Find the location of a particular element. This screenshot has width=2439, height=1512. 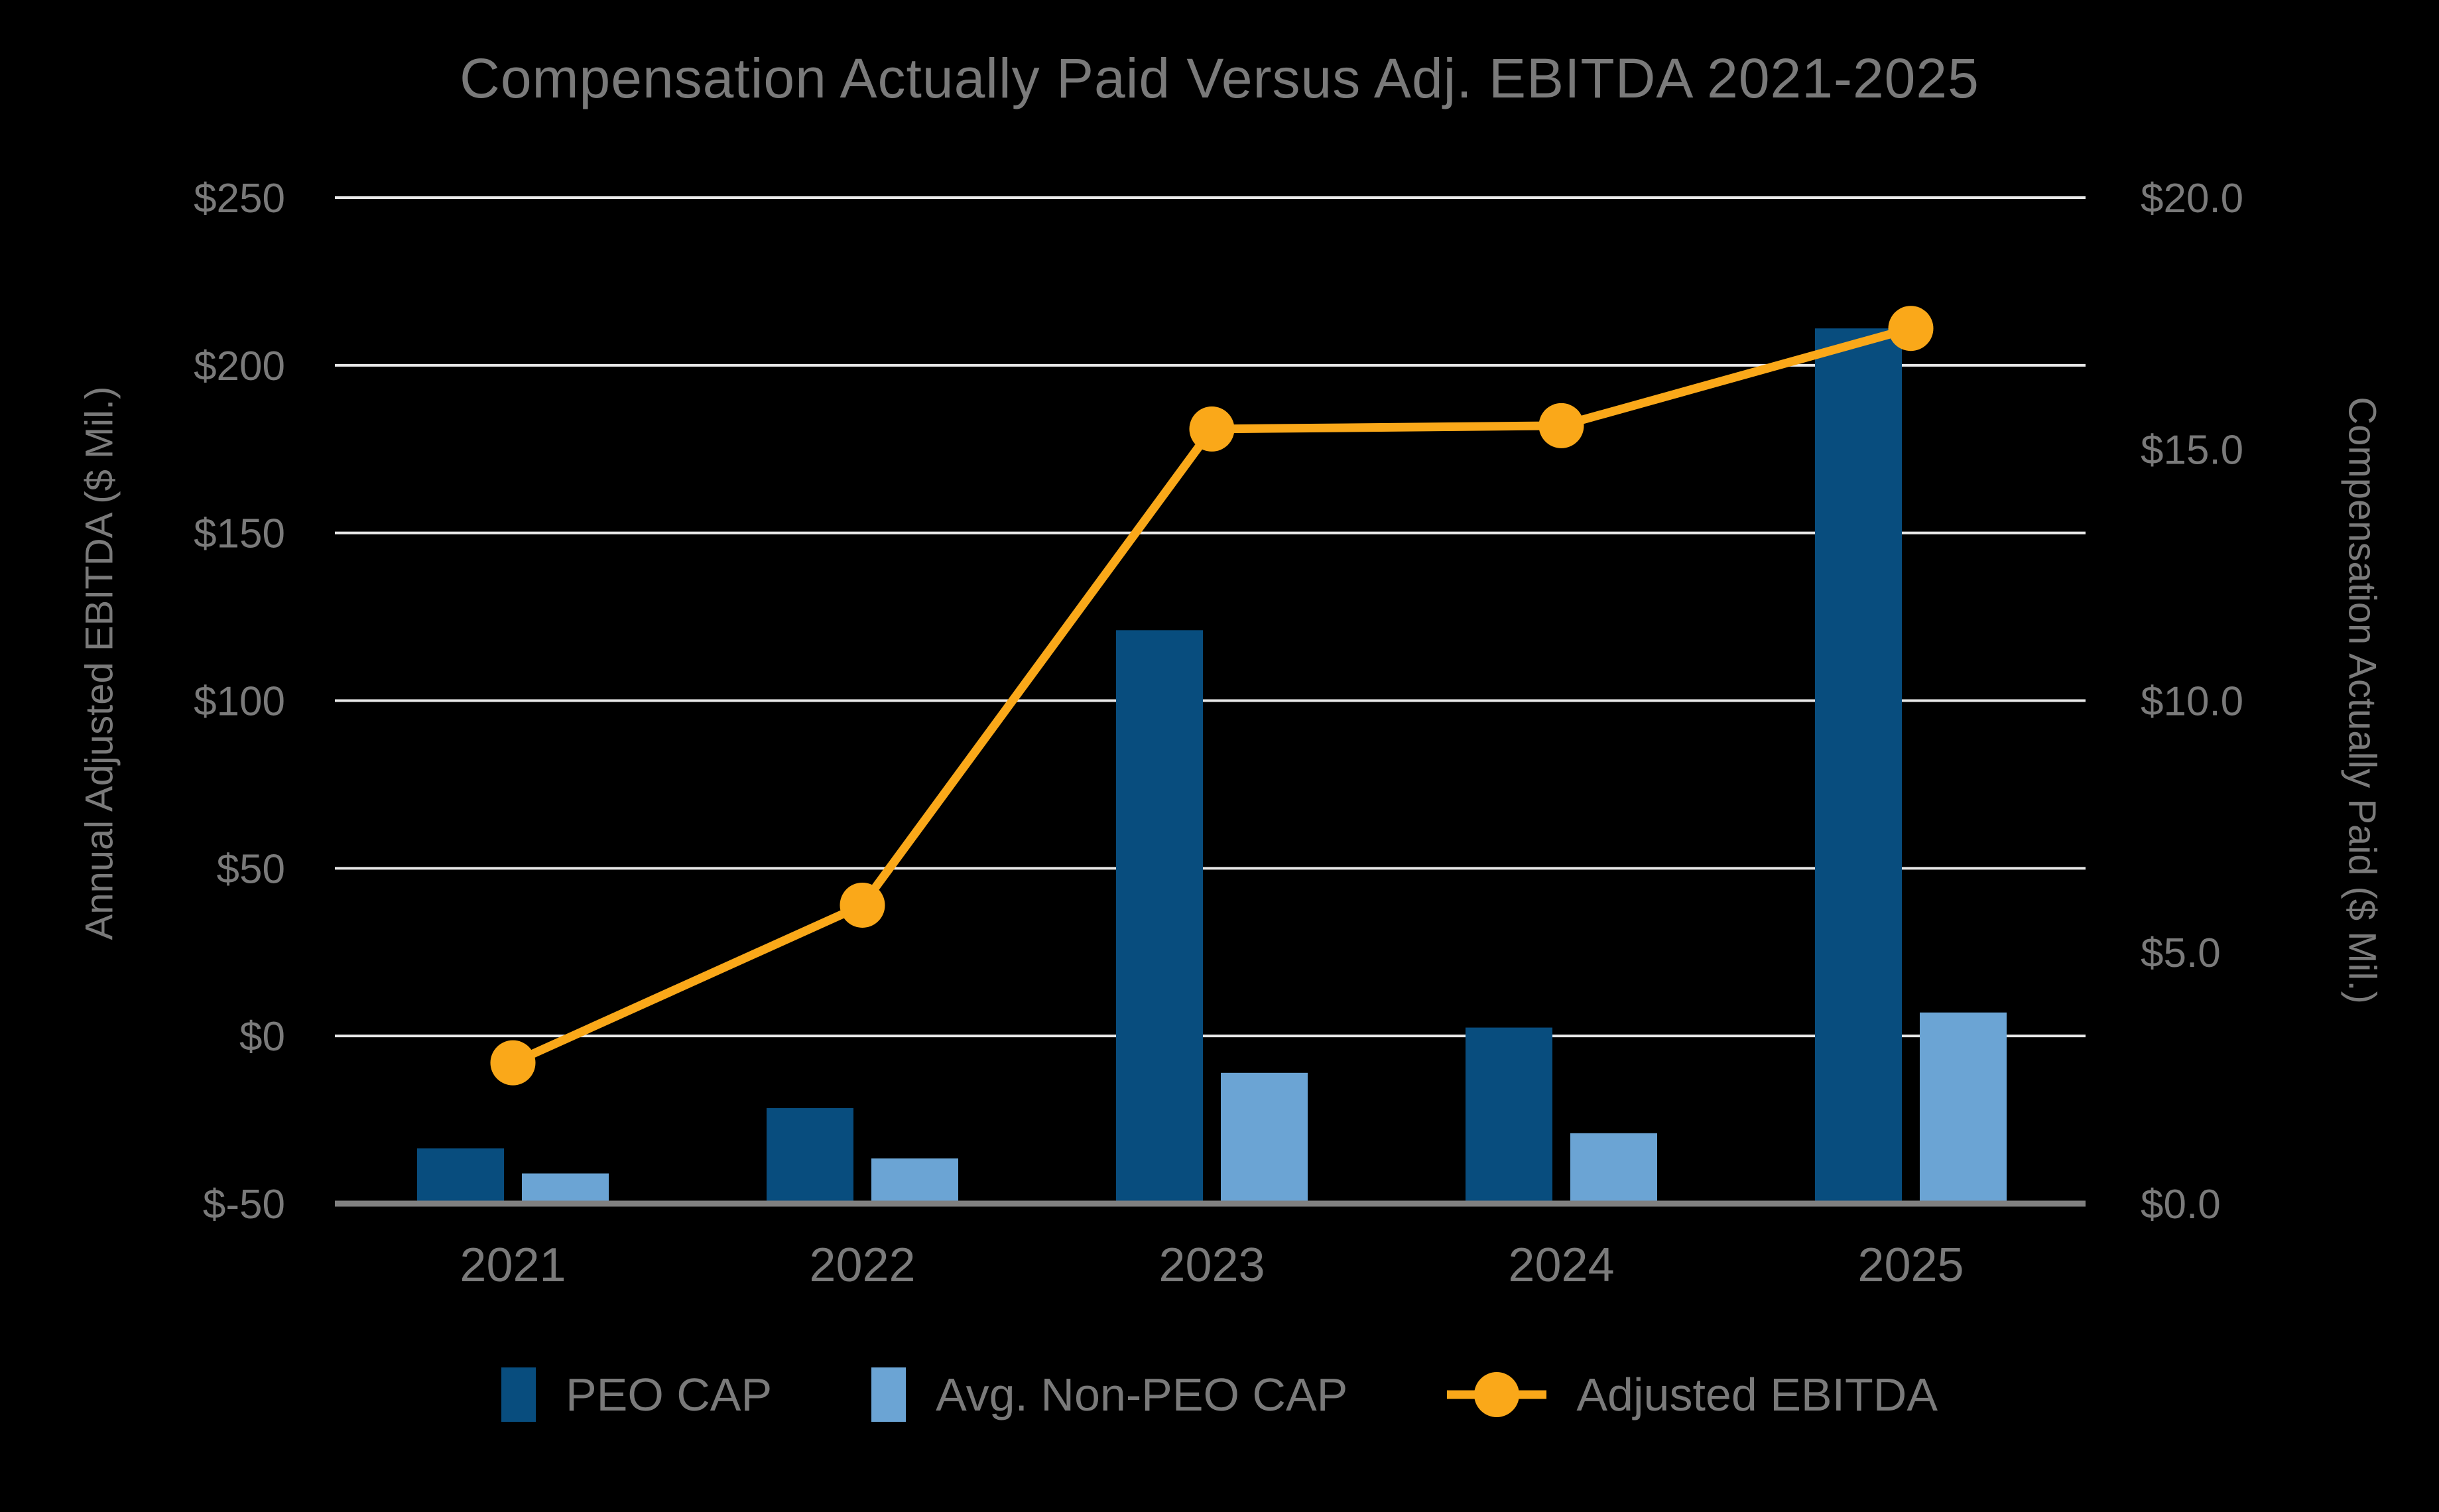

x-axis-label: 2022 is located at coordinates (862, 1265).